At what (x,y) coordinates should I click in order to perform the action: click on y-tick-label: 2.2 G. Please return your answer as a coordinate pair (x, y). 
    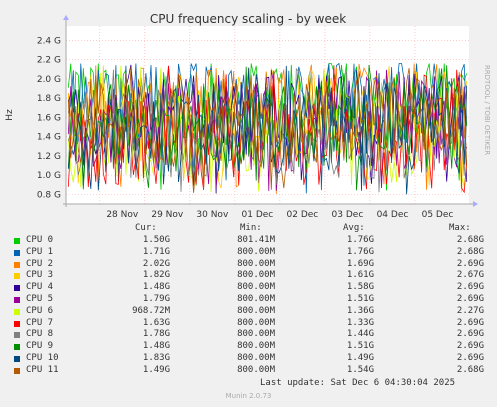
    Looking at the image, I should click on (49, 61).